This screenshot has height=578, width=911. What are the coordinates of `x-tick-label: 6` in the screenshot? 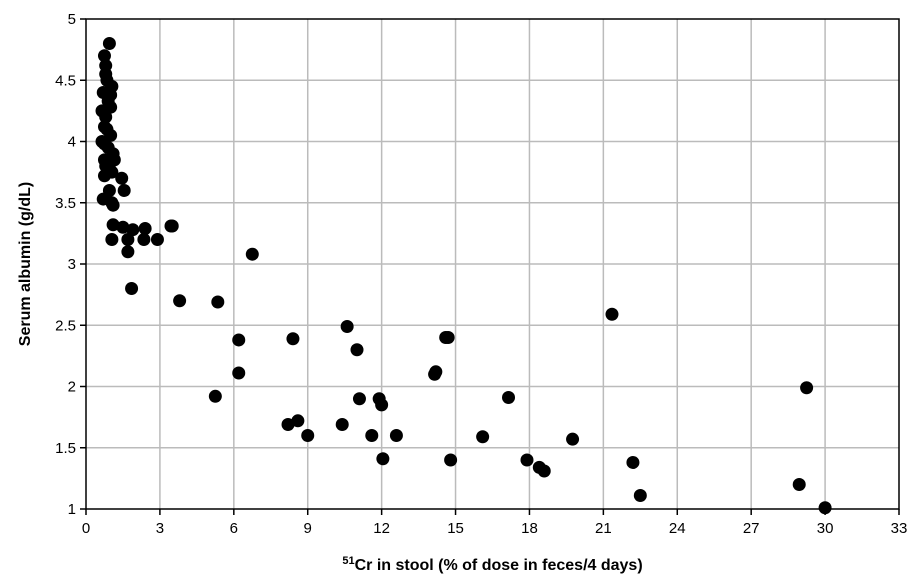 It's located at (234, 528).